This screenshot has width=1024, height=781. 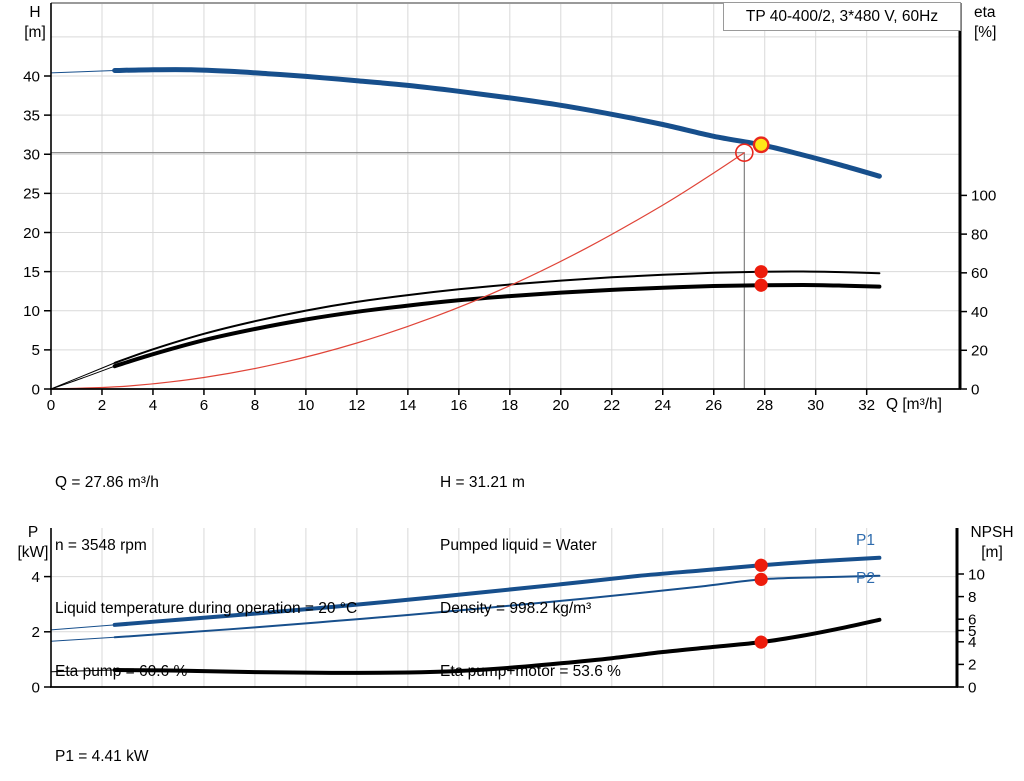 What do you see at coordinates (998, 23) in the screenshot?
I see `eta-axis-label: eta [%]` at bounding box center [998, 23].